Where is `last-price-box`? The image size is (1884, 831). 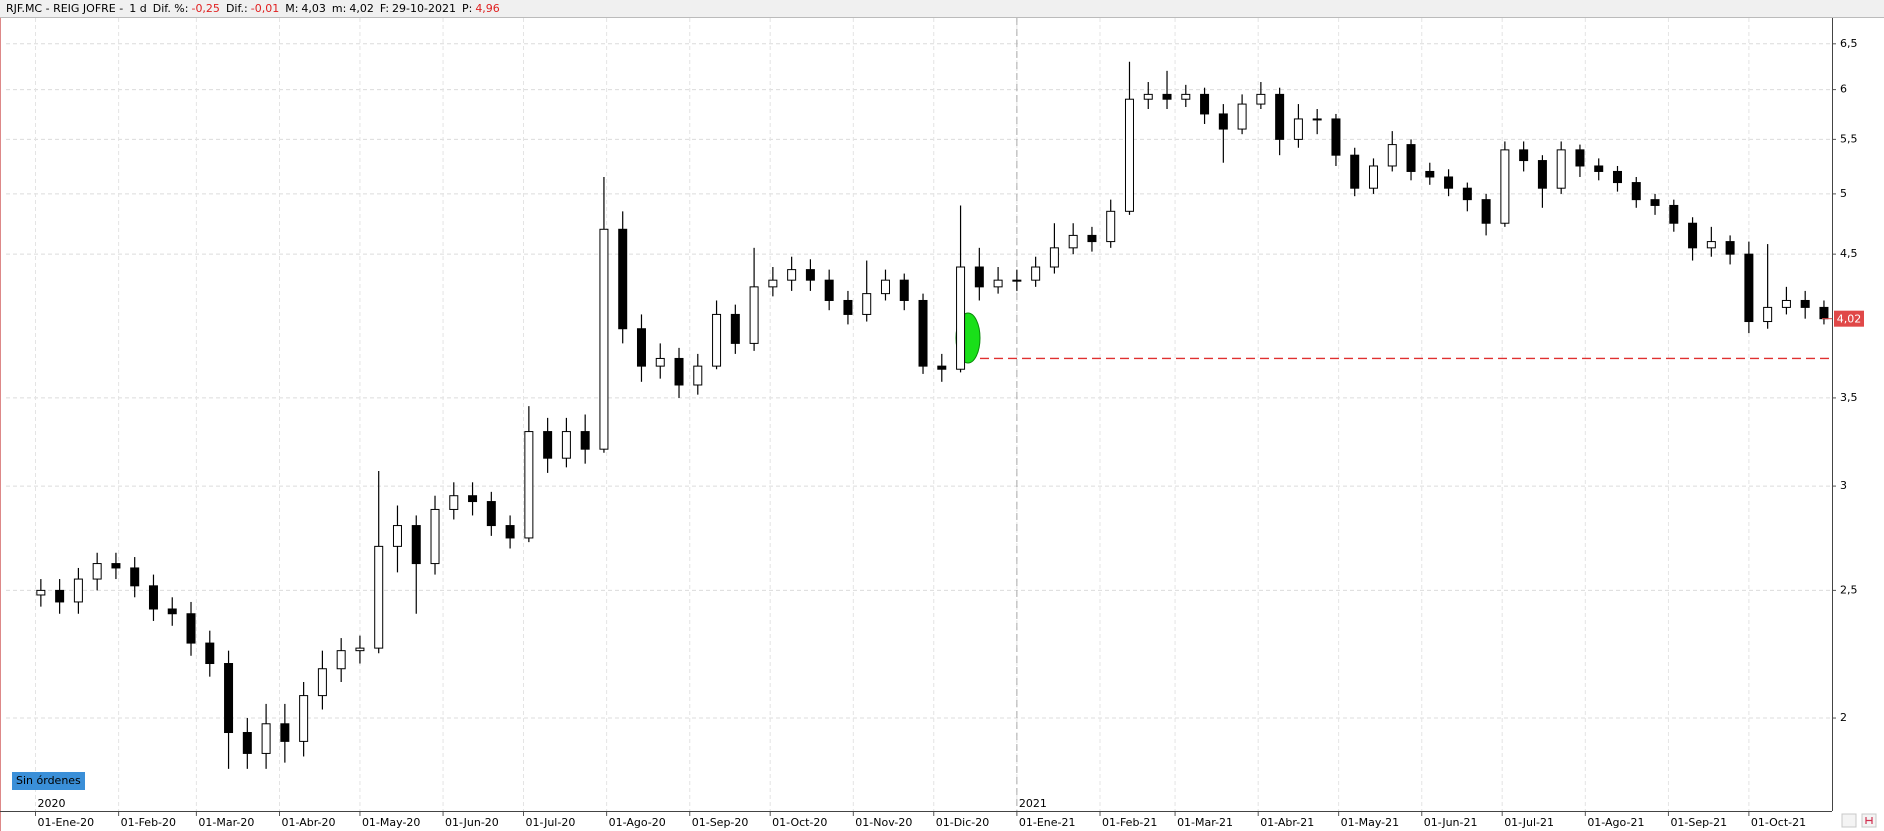
last-price-box is located at coordinates (1849, 318).